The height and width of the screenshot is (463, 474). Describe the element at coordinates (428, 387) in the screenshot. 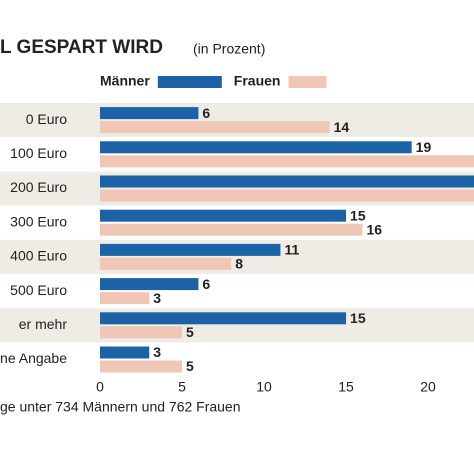

I see `x-tick-label: 20` at that location.